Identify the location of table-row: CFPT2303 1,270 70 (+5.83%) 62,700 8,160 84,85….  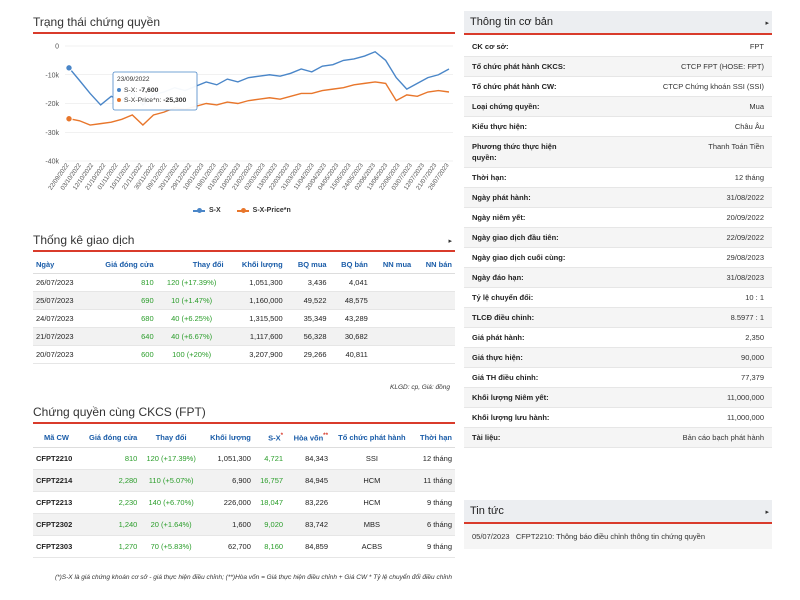
(244, 546).